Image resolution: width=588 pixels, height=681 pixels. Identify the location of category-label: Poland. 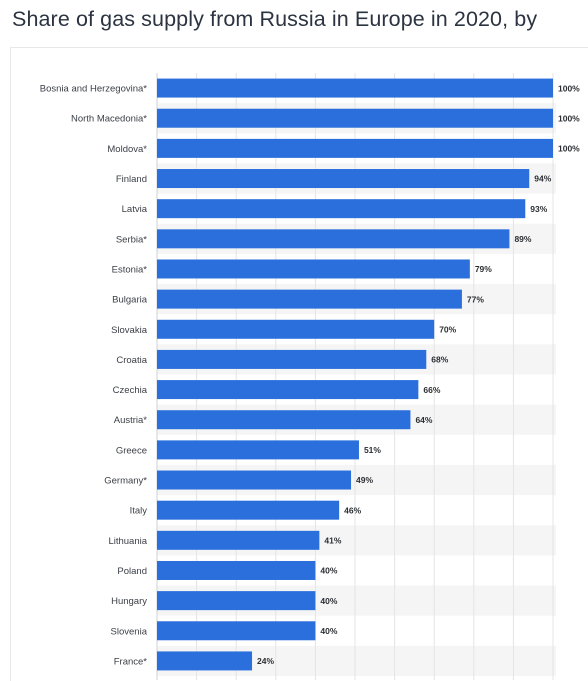
(132, 571).